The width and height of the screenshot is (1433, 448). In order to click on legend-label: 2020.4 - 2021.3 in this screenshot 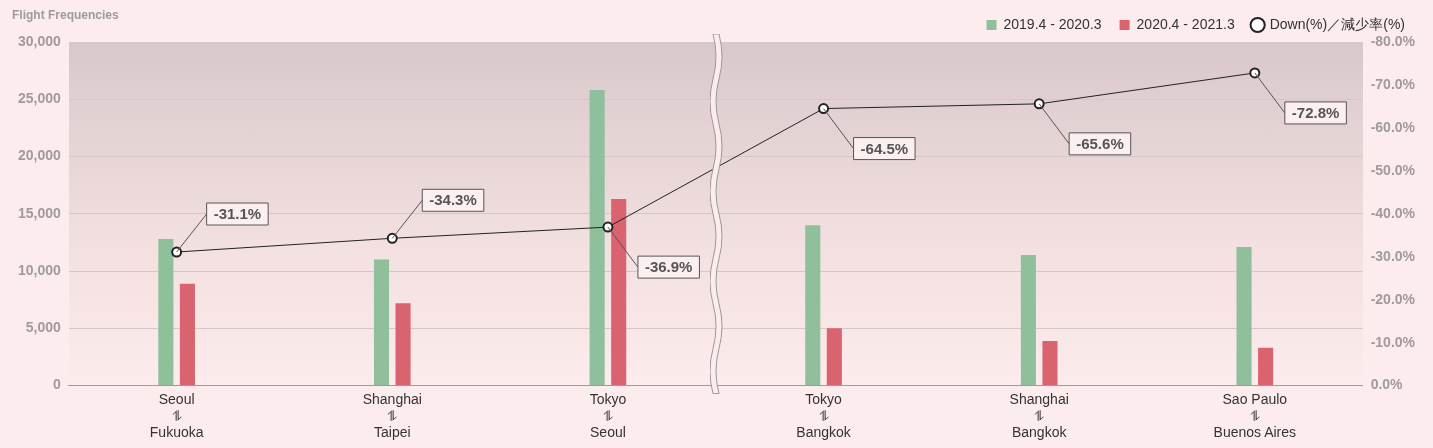, I will do `click(1185, 23)`.